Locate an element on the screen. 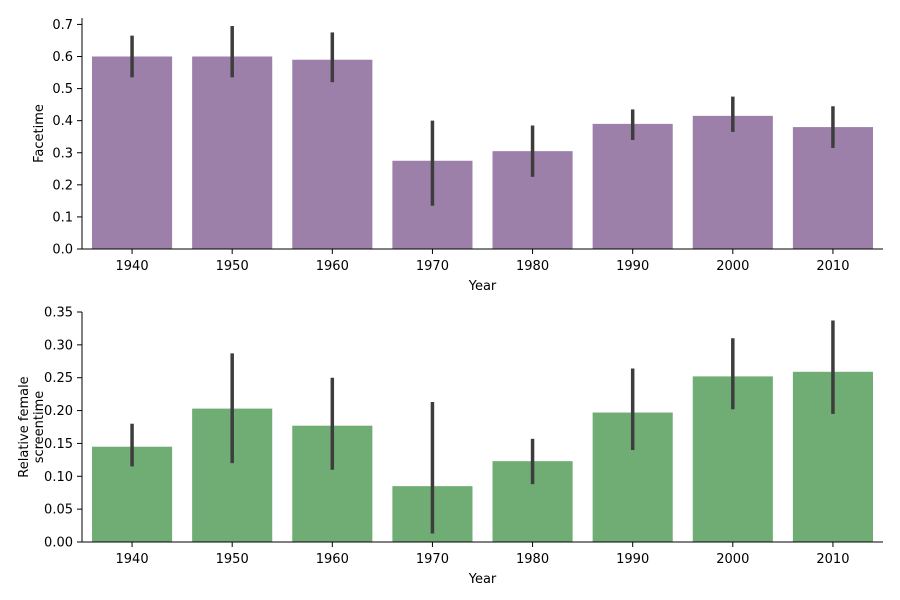  chart-1-x-tick-label-2000: 2000 is located at coordinates (732, 559).